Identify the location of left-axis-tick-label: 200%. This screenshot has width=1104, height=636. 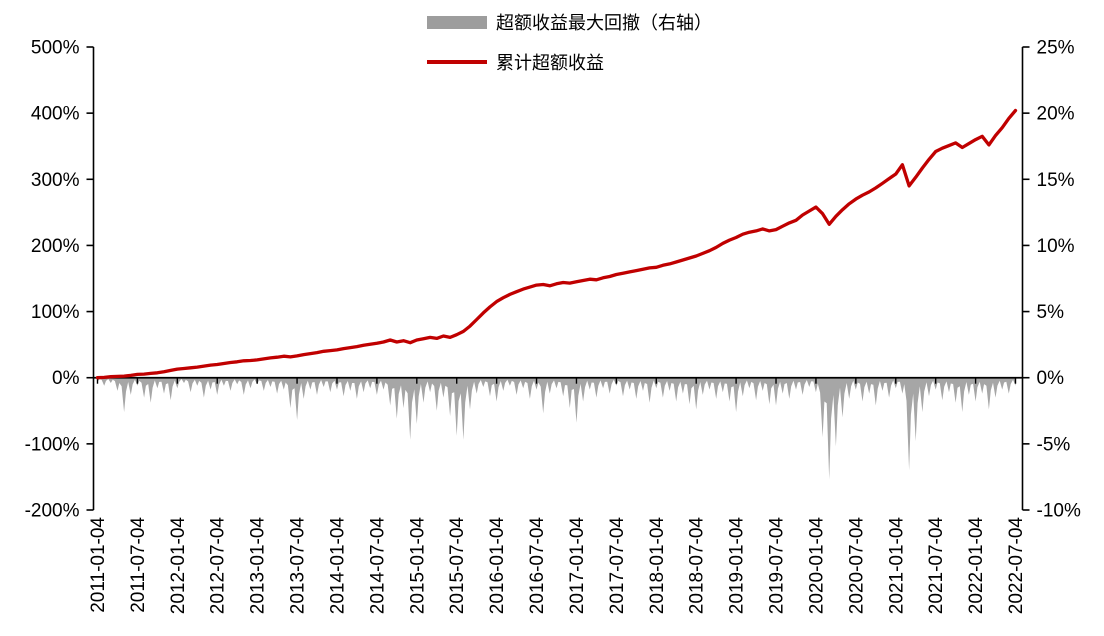
(55, 246).